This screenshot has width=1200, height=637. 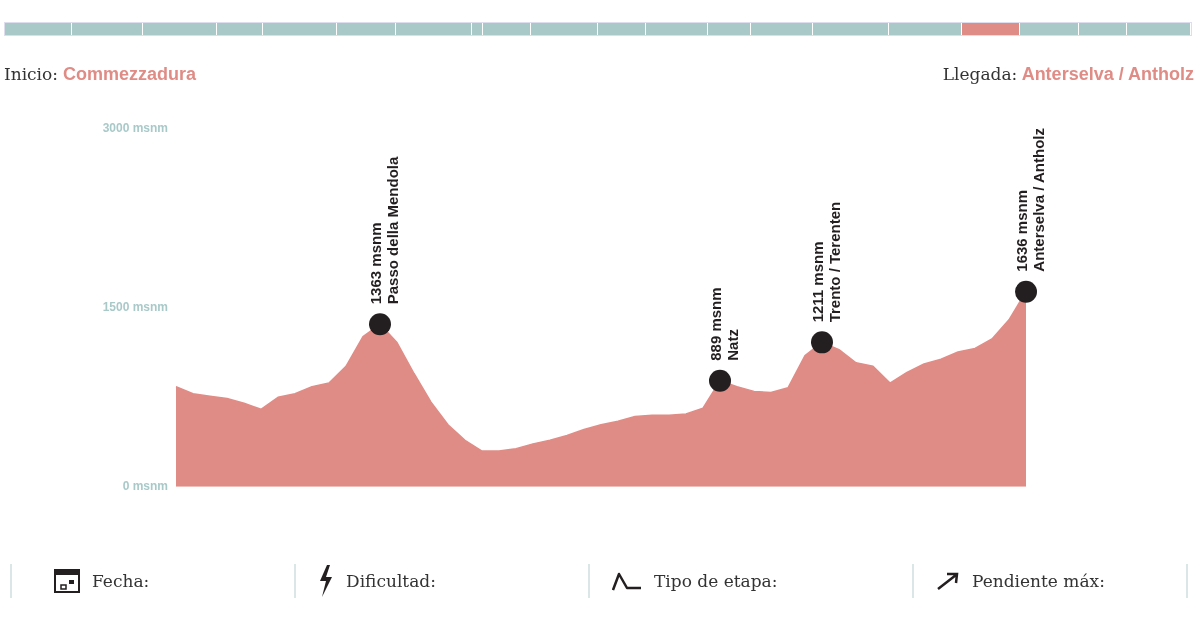 I want to click on text: Llegada: Anterselva / Antholz, so click(x=1068, y=74).